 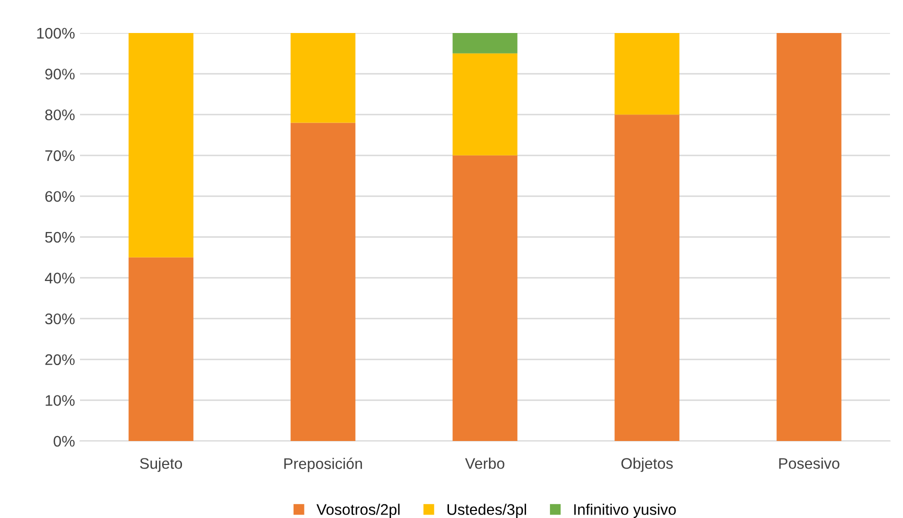 What do you see at coordinates (647, 465) in the screenshot?
I see `x-tick-label: Objetos` at bounding box center [647, 465].